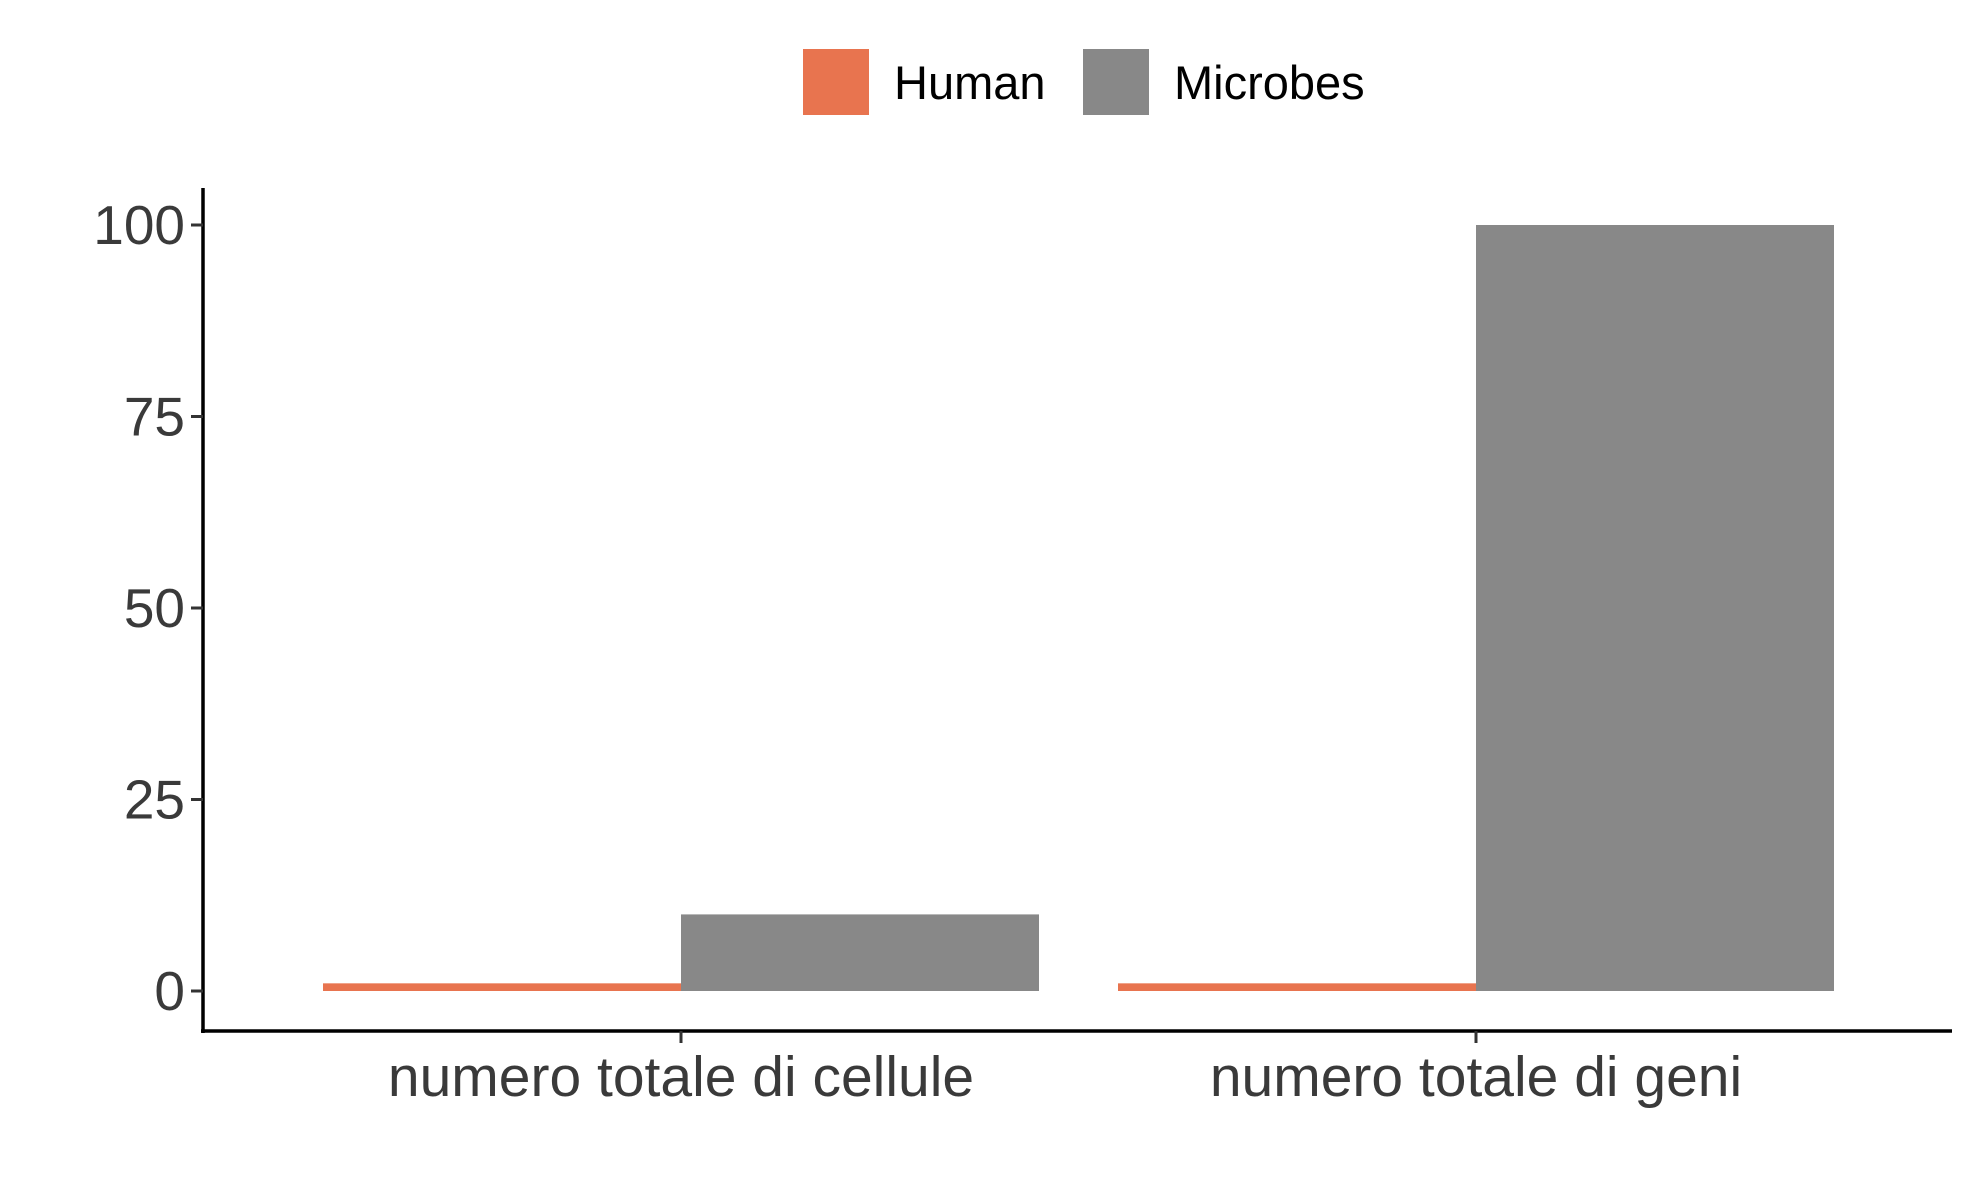 The height and width of the screenshot is (1186, 1968). Describe the element at coordinates (1476, 1077) in the screenshot. I see `x-tick-label: numero totale di geni` at that location.